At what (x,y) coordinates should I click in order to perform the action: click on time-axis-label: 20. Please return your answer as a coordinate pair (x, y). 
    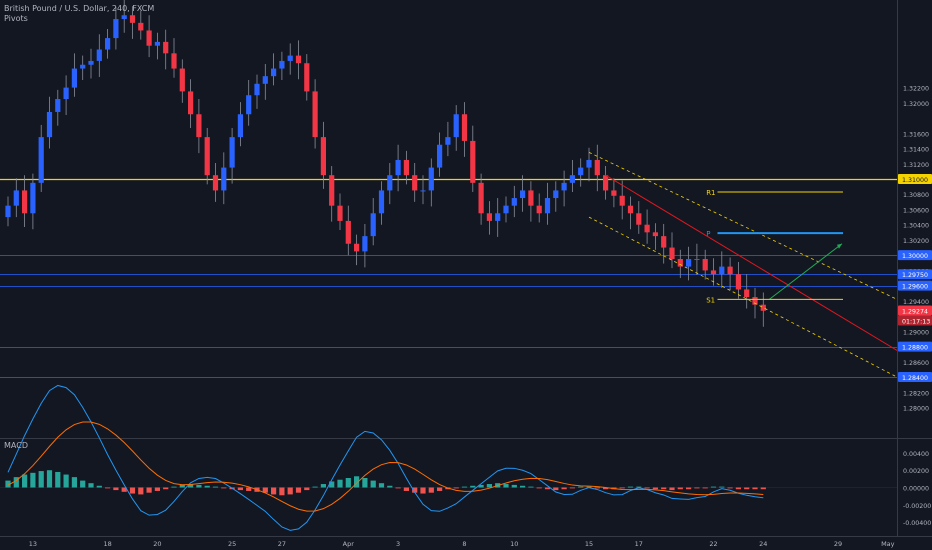
    Looking at the image, I should click on (157, 544).